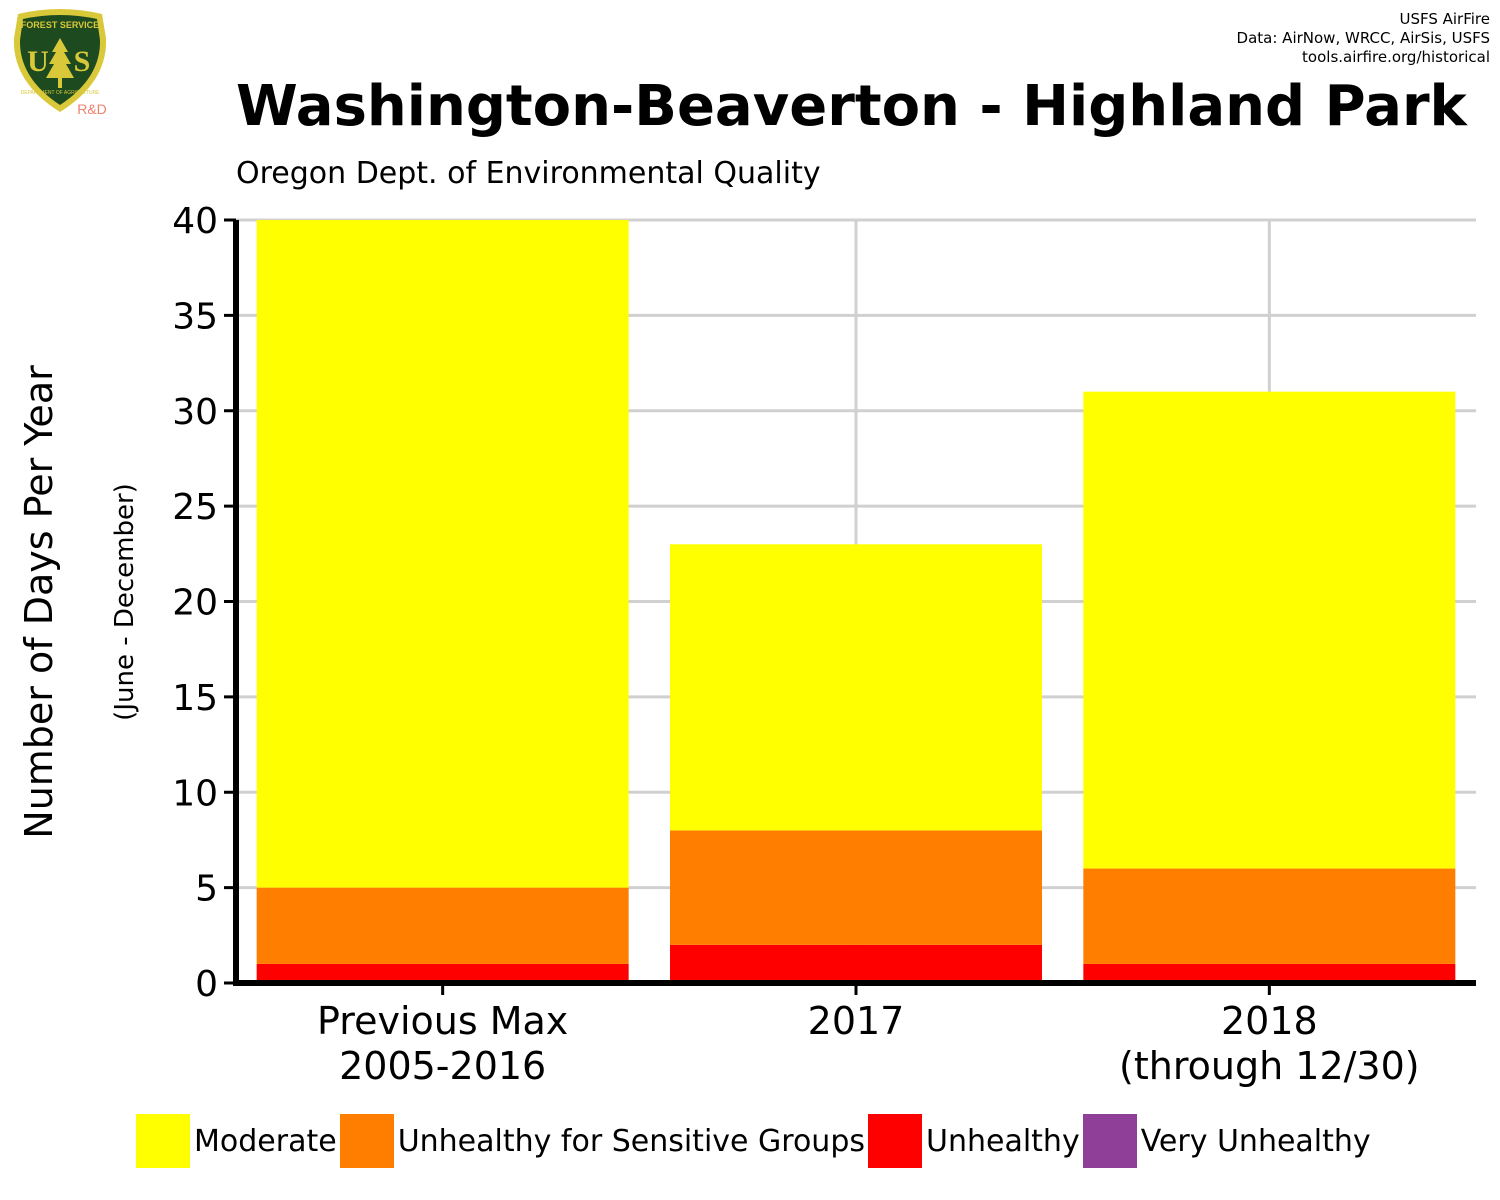 Image resolution: width=1500 pixels, height=1200 pixels. What do you see at coordinates (195, 793) in the screenshot?
I see `y-tick-label: 10` at bounding box center [195, 793].